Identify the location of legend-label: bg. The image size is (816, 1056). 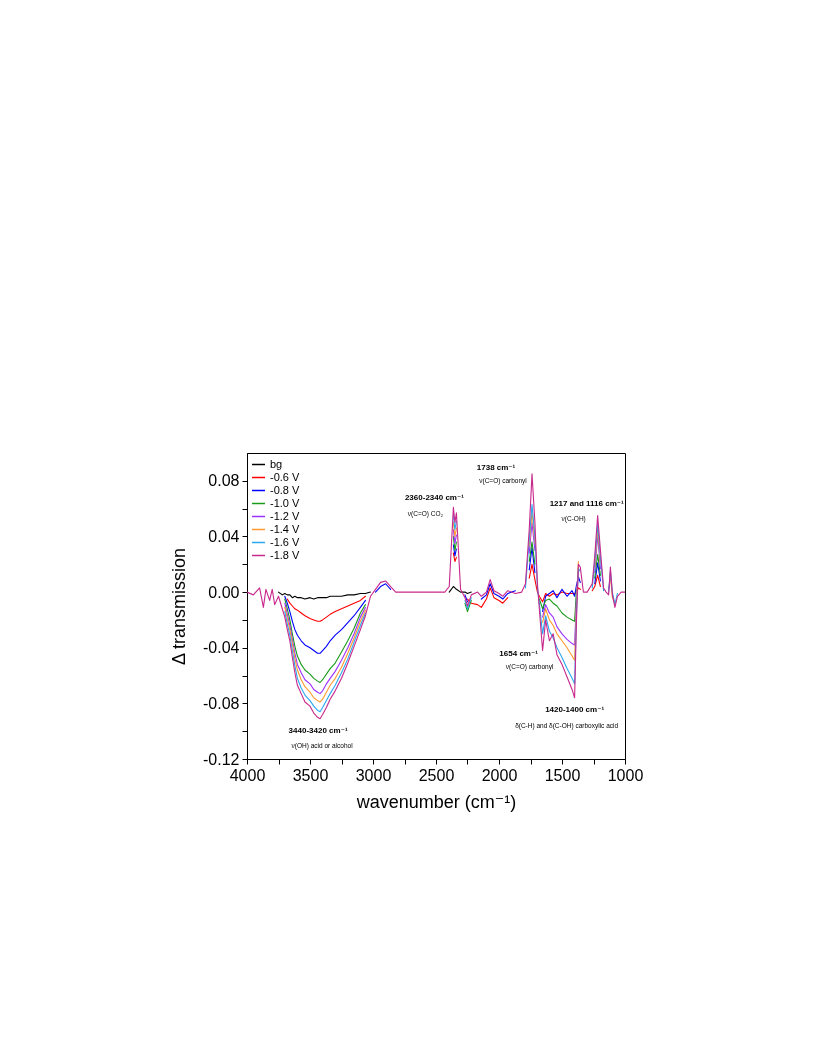
(276, 463).